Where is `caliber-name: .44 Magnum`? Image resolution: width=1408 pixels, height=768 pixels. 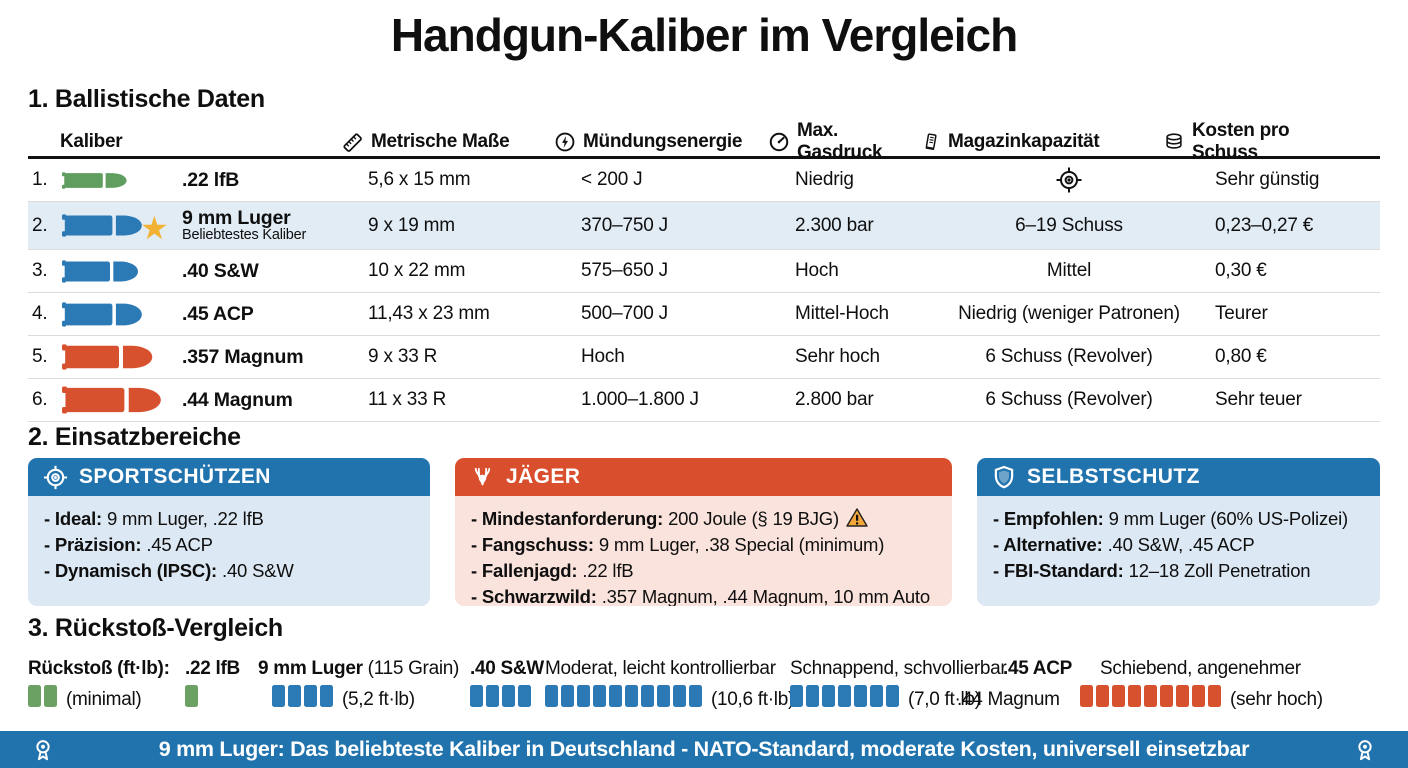
caliber-name: .44 Magnum is located at coordinates (237, 400).